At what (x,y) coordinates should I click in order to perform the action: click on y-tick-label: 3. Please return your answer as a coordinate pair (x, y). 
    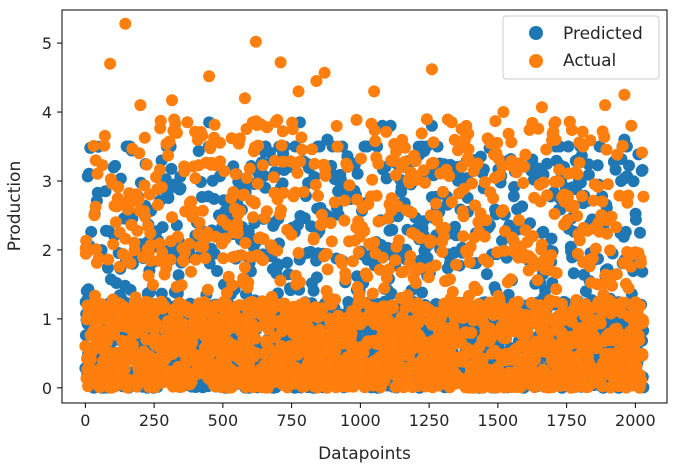
    Looking at the image, I should click on (47, 181).